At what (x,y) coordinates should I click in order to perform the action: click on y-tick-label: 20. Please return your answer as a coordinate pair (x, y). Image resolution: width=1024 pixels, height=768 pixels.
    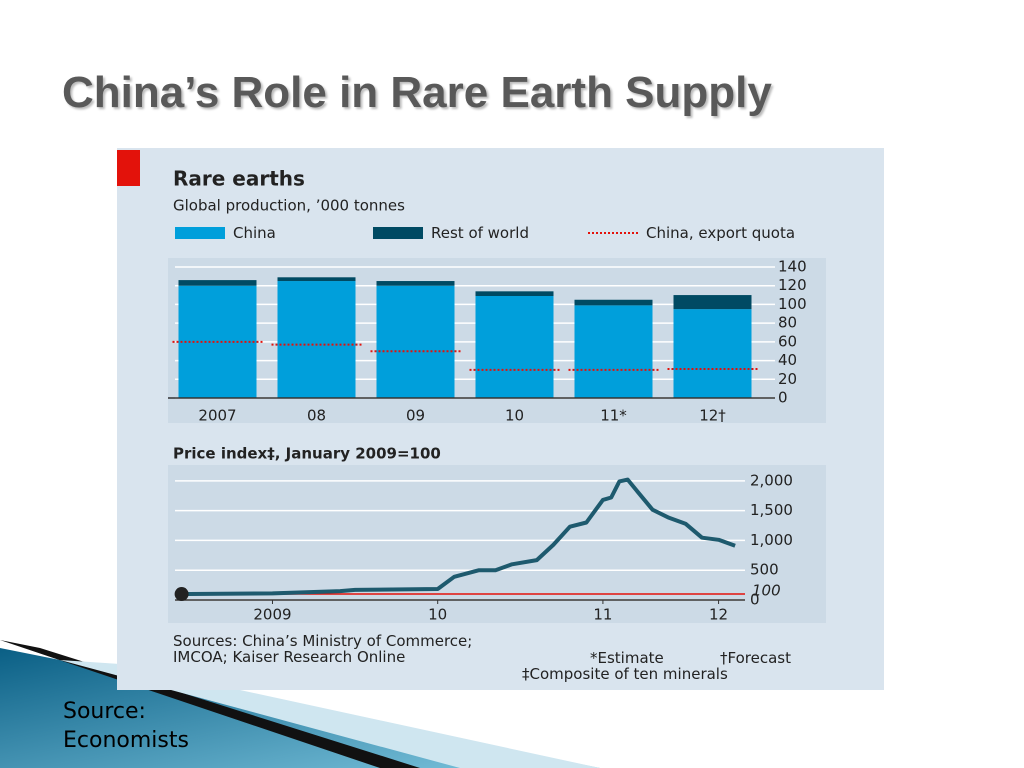
    Looking at the image, I should click on (787, 379).